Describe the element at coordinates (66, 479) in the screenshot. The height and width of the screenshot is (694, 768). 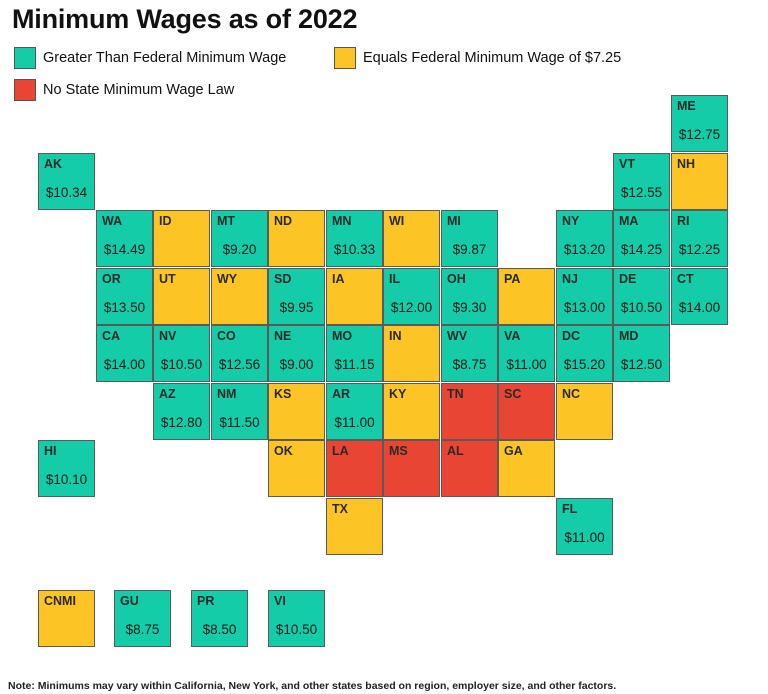
I see `tile-wage: $10.10` at that location.